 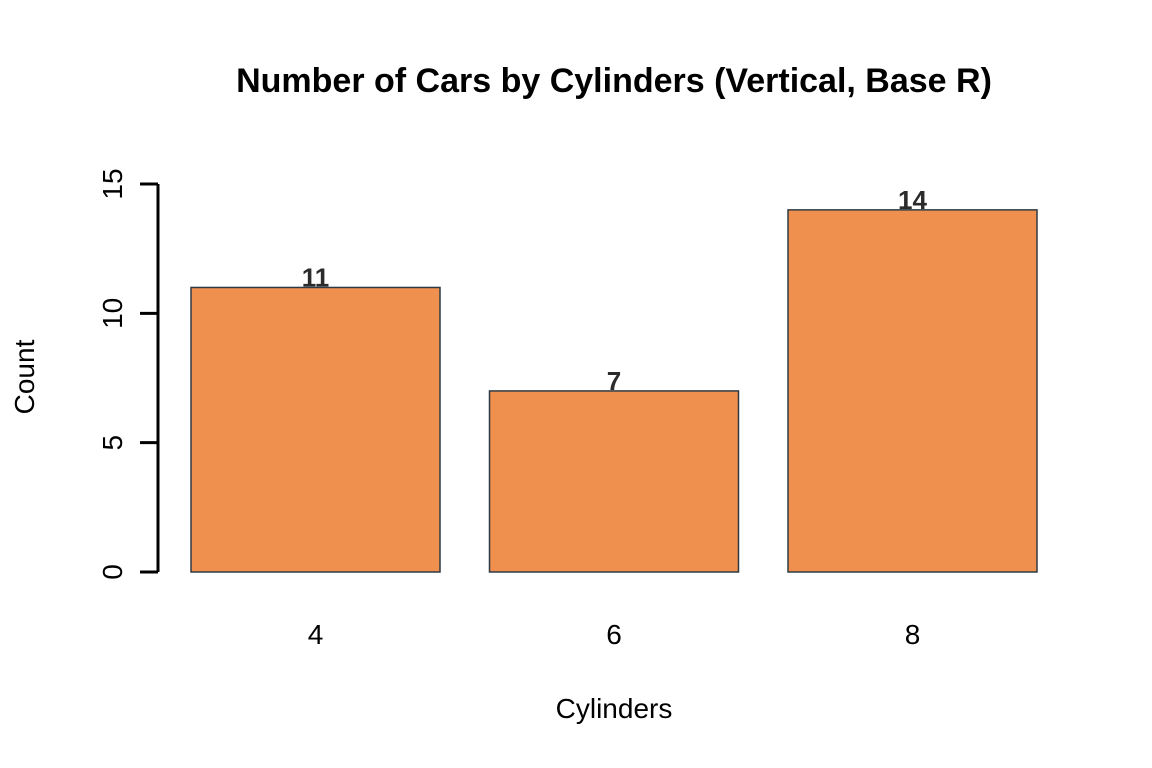 I want to click on y-tick-label: 5, so click(x=112, y=443).